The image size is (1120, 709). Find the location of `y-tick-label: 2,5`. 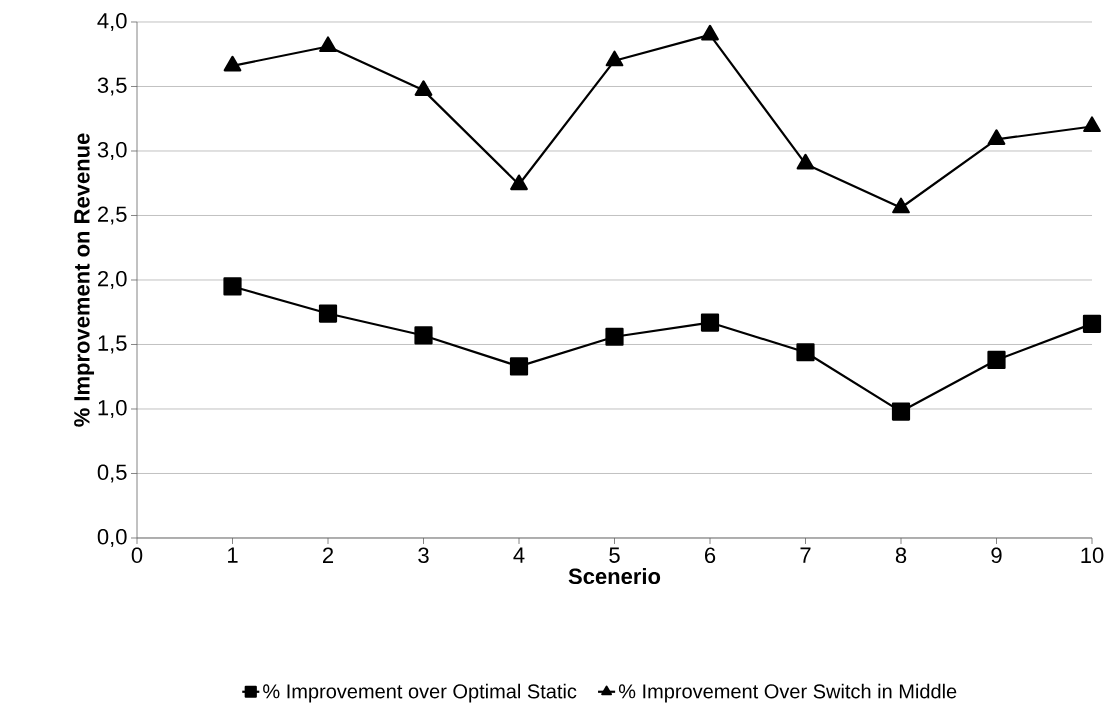

y-tick-label: 2,5 is located at coordinates (112, 215).